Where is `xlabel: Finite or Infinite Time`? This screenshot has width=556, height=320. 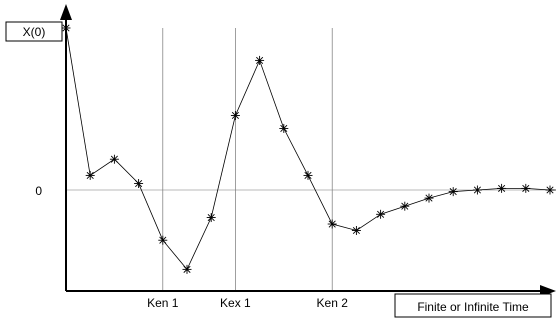 xlabel: Finite or Infinite Time is located at coordinates (473, 307).